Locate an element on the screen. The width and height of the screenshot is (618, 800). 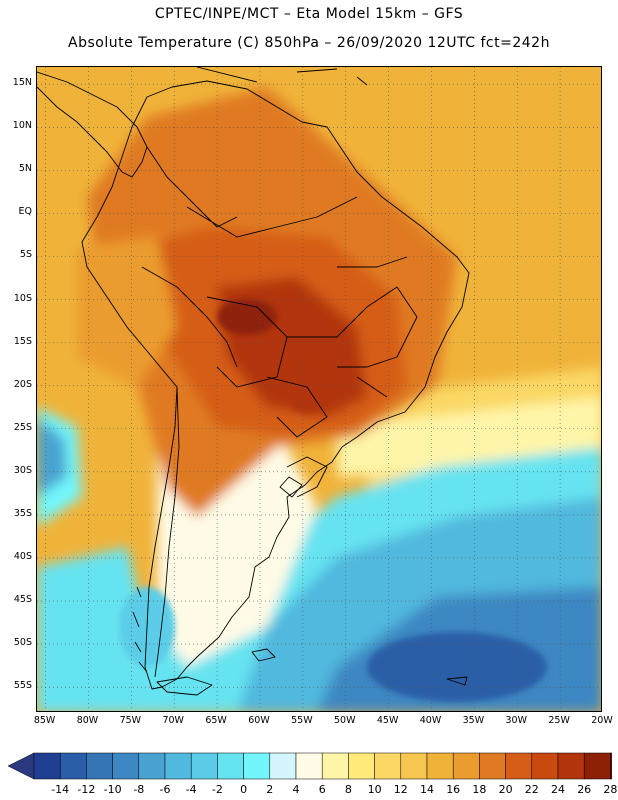
latitude-label: 10S is located at coordinates (22, 298).